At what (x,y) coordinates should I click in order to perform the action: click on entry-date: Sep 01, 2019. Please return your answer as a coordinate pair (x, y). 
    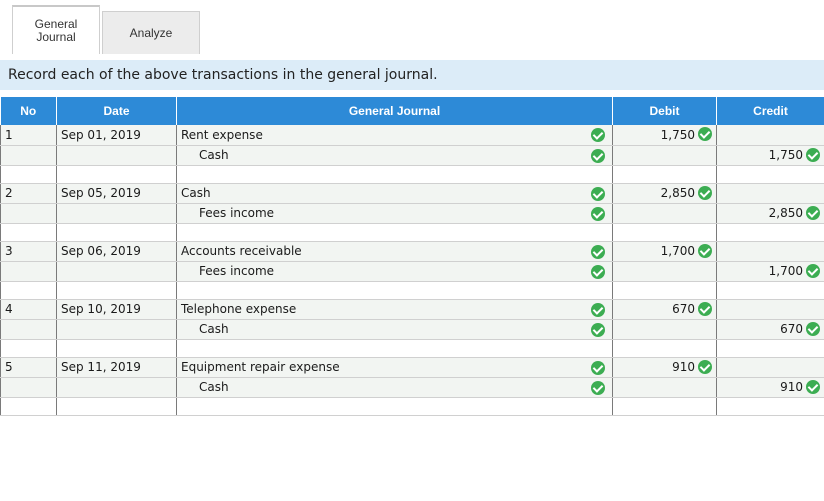
    Looking at the image, I should click on (101, 134).